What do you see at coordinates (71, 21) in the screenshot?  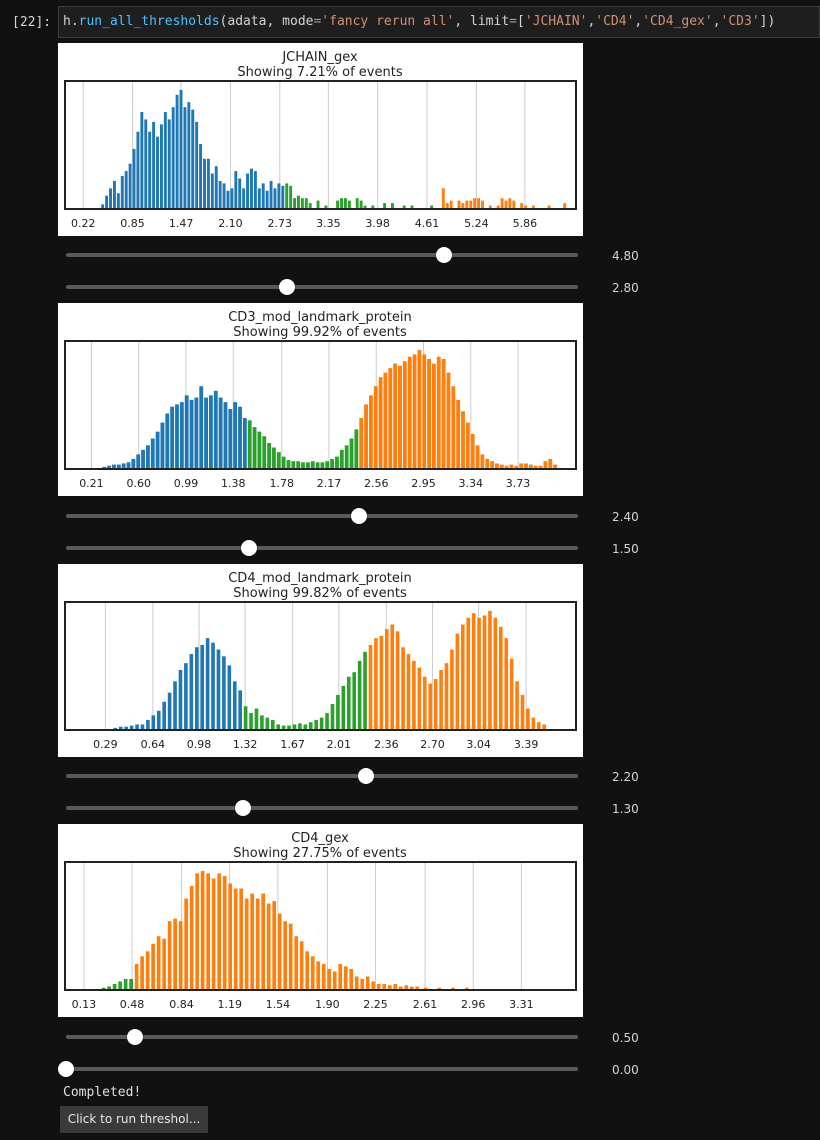 I see `code-obj: h.` at bounding box center [71, 21].